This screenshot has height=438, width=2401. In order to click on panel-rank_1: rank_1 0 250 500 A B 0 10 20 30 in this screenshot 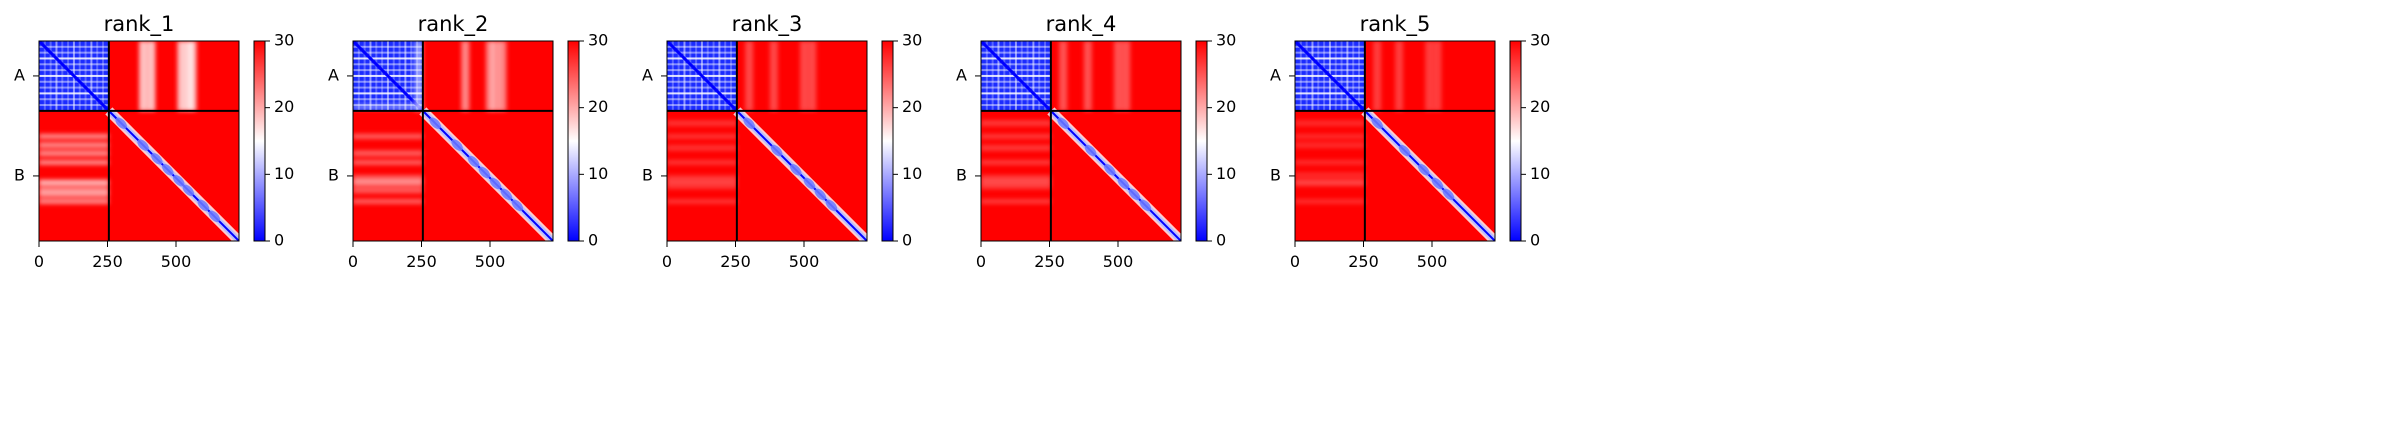, I will do `click(154, 141)`.